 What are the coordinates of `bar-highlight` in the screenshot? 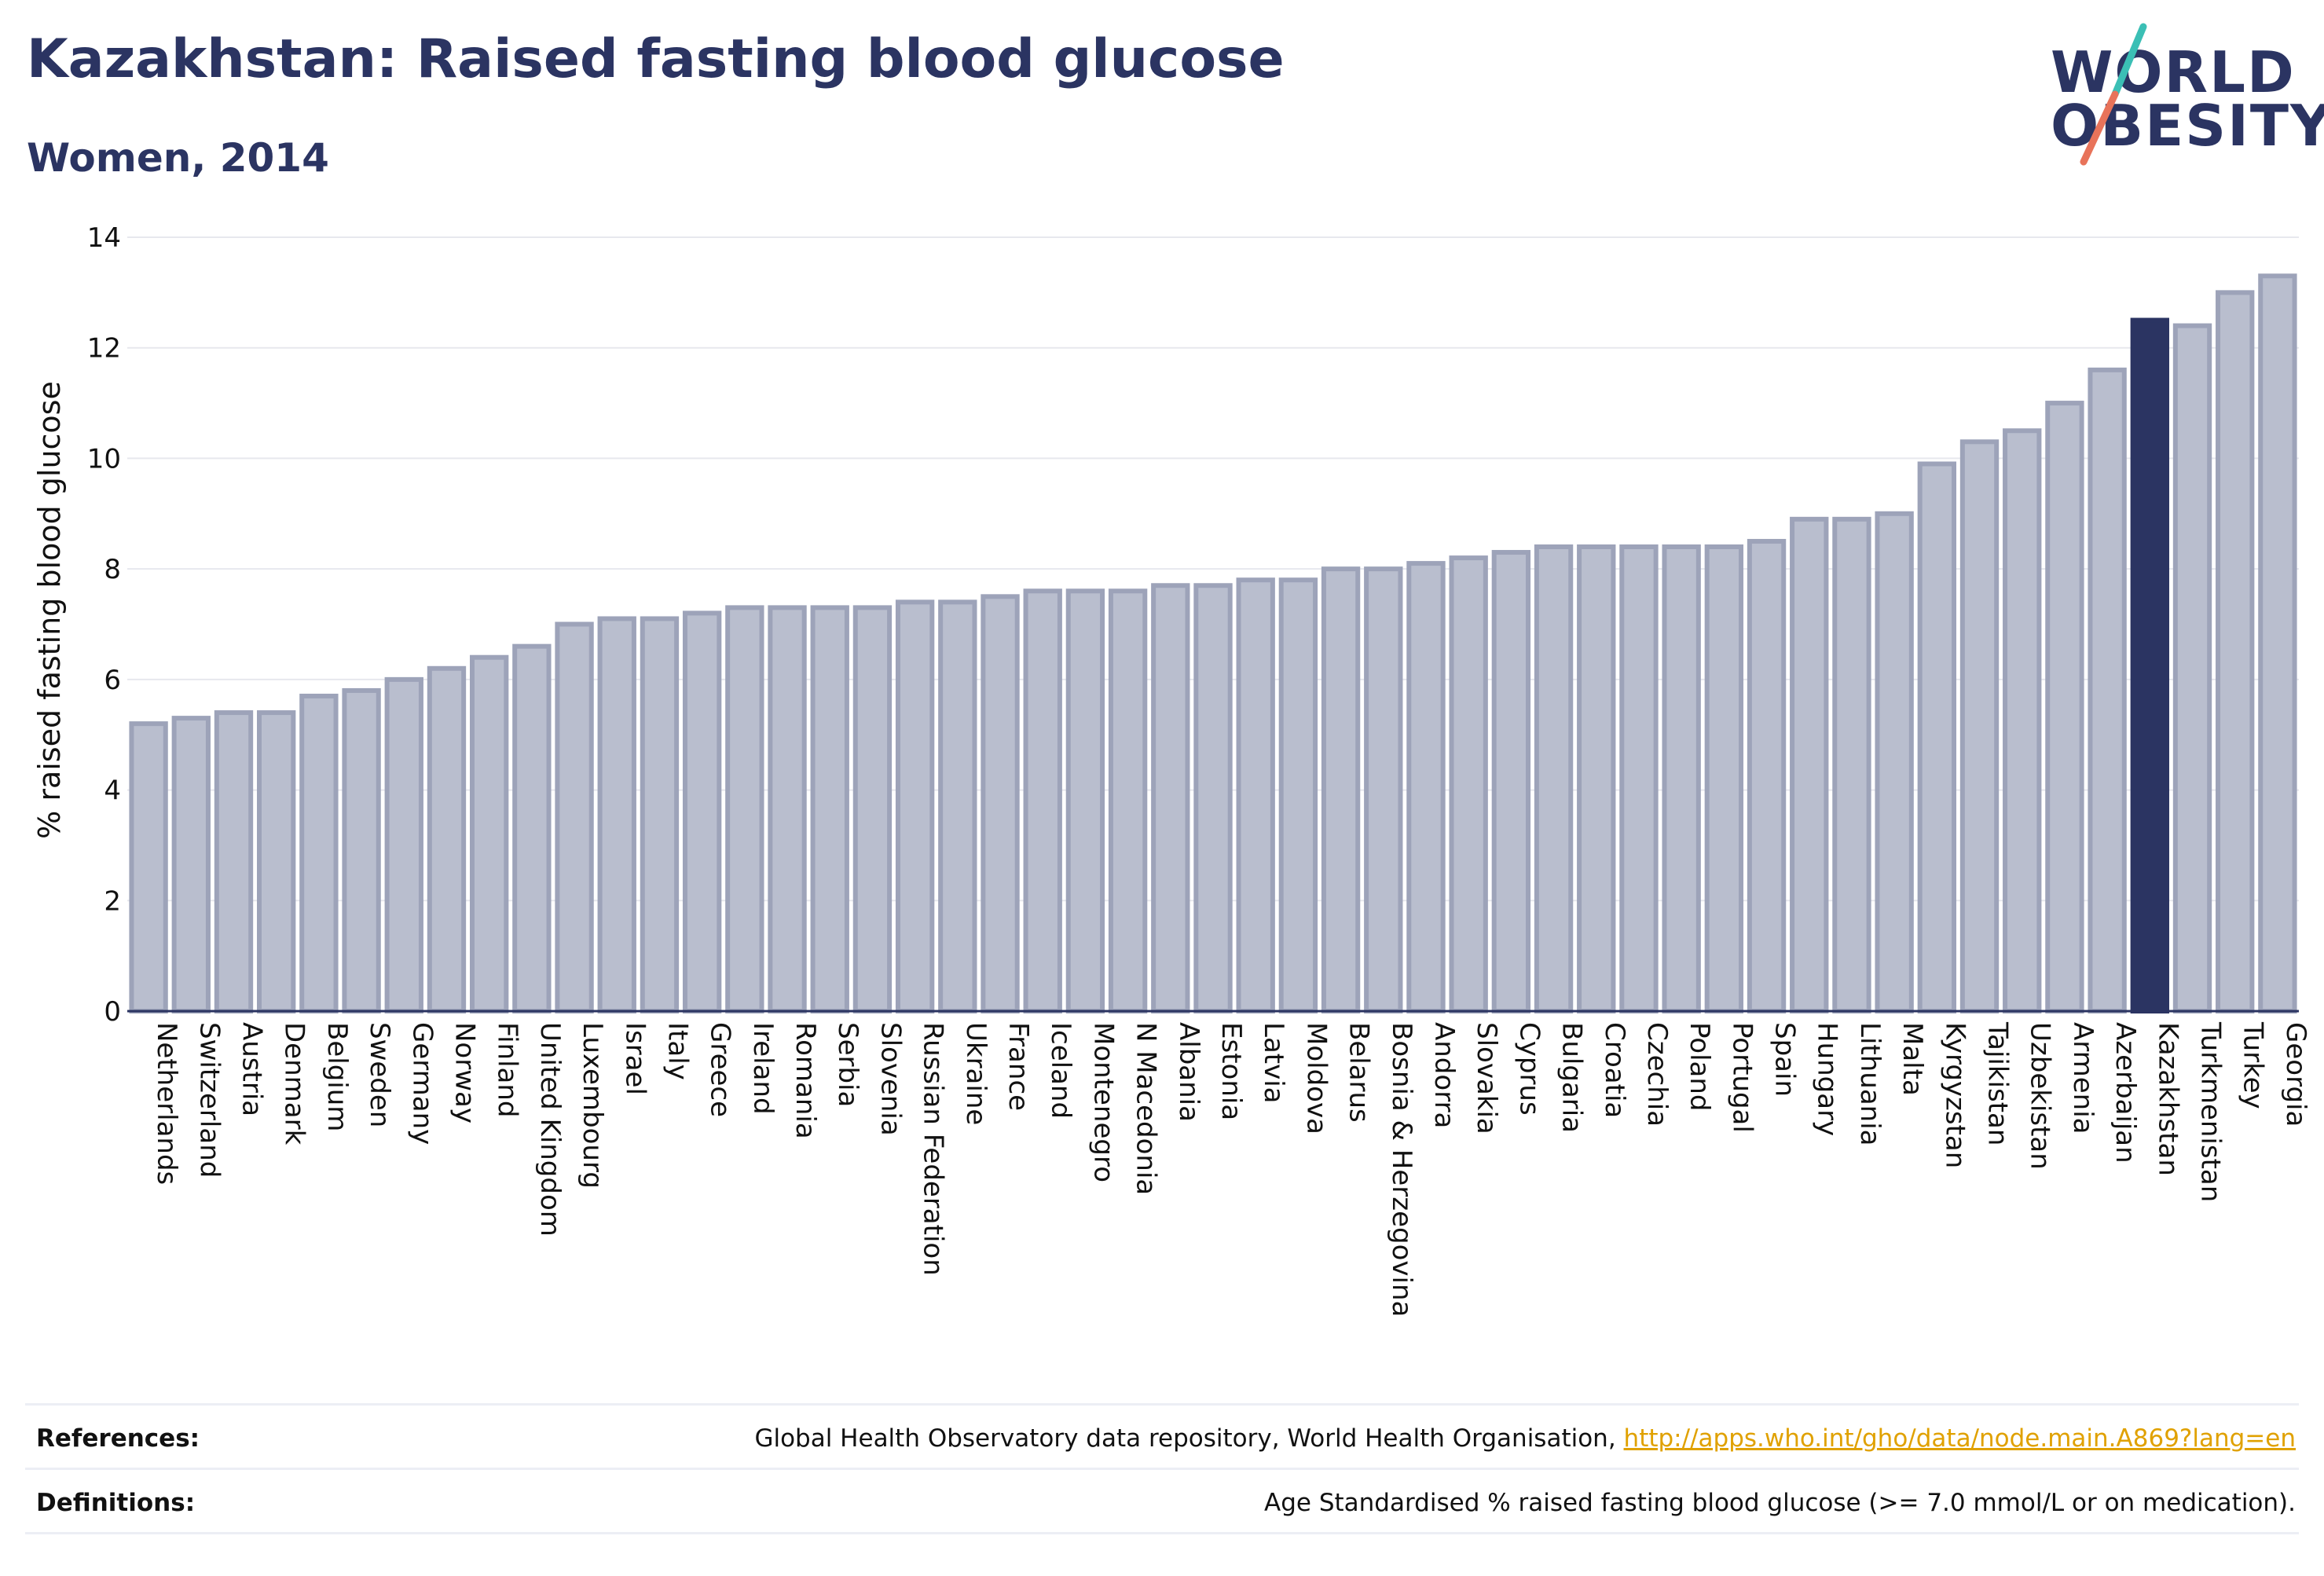 It's located at (2149, 665).